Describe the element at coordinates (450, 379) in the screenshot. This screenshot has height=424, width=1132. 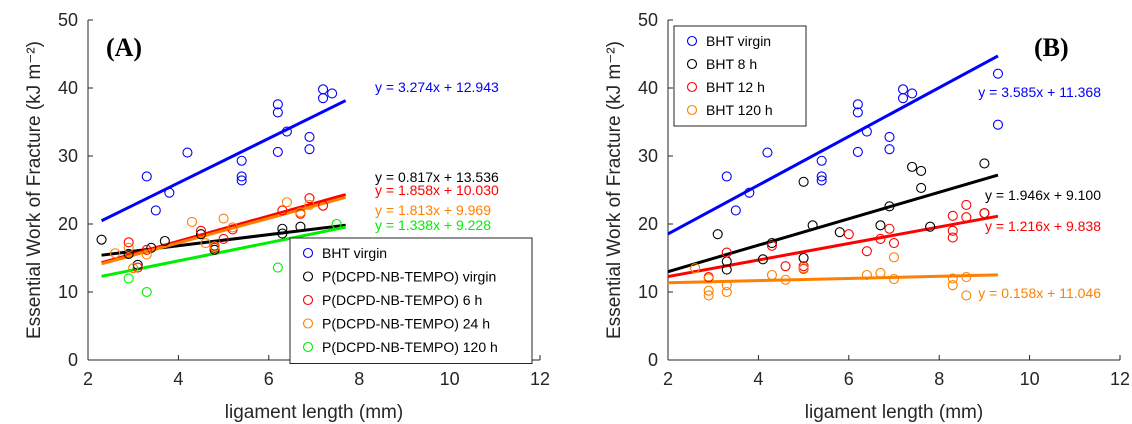
I see `x-tick-label: 10` at that location.